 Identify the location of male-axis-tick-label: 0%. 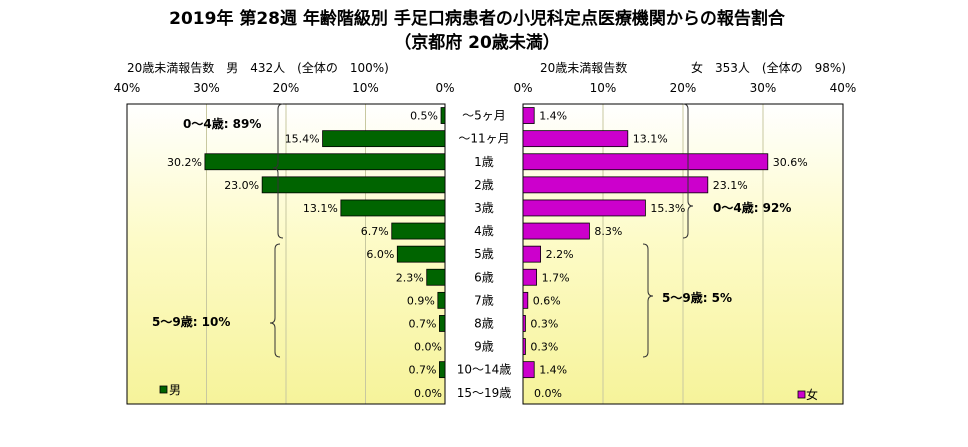
(444, 88).